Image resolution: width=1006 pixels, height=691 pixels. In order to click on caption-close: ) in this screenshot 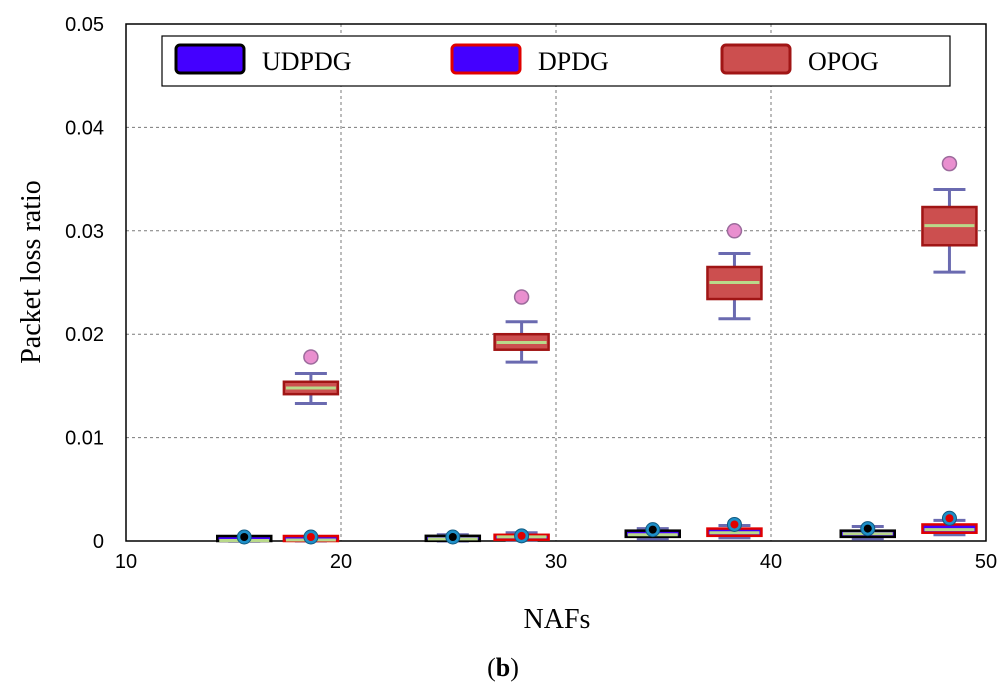, I will do `click(514, 667)`.